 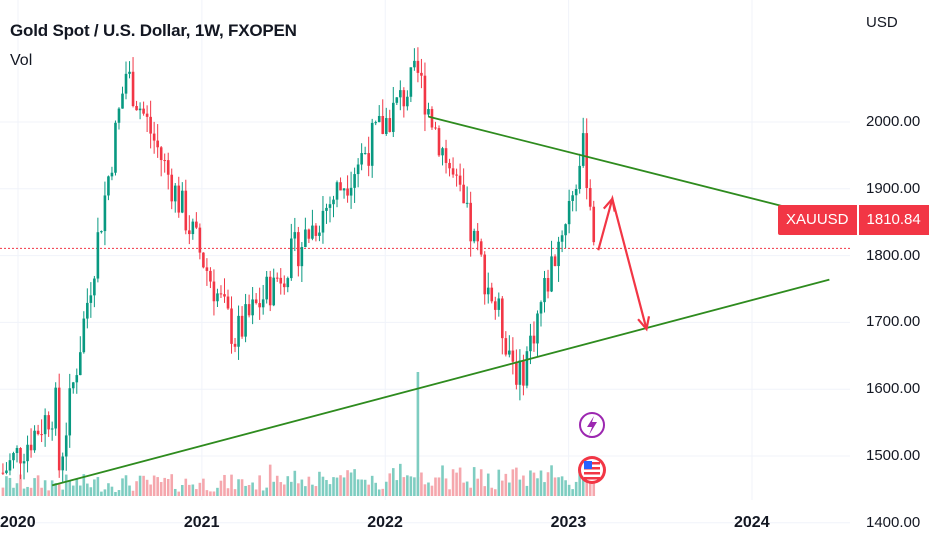 What do you see at coordinates (893, 220) in the screenshot?
I see `last-price-value: 1810.84` at bounding box center [893, 220].